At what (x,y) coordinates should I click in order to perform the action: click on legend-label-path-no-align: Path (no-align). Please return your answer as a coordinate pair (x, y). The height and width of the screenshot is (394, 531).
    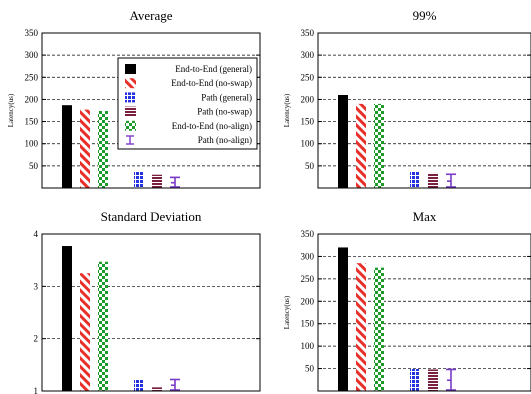
    Looking at the image, I should click on (225, 140).